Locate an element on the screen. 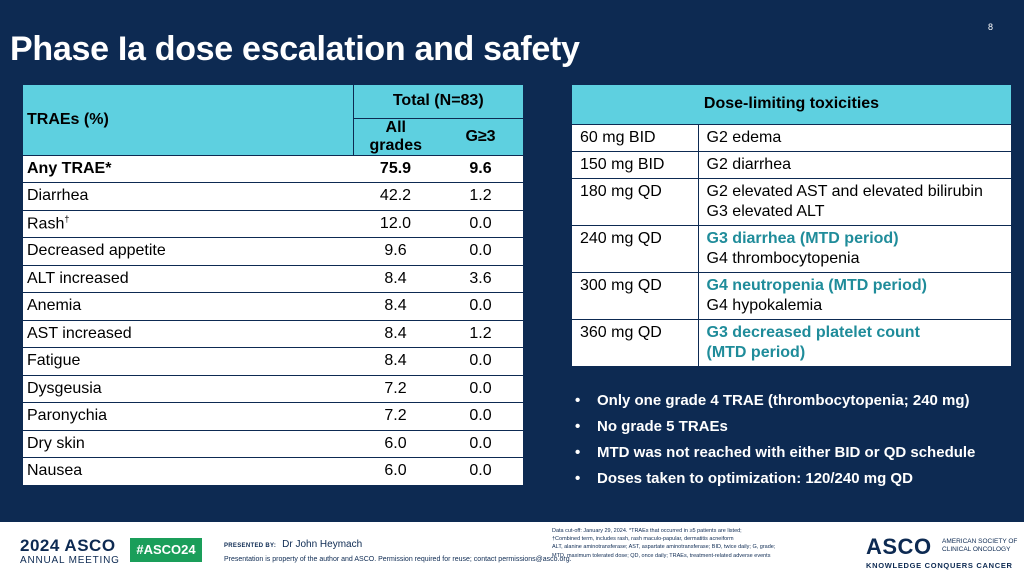 The image size is (1024, 576). dlt-toxicity-line: G3 decreased platelet count is located at coordinates (813, 332).